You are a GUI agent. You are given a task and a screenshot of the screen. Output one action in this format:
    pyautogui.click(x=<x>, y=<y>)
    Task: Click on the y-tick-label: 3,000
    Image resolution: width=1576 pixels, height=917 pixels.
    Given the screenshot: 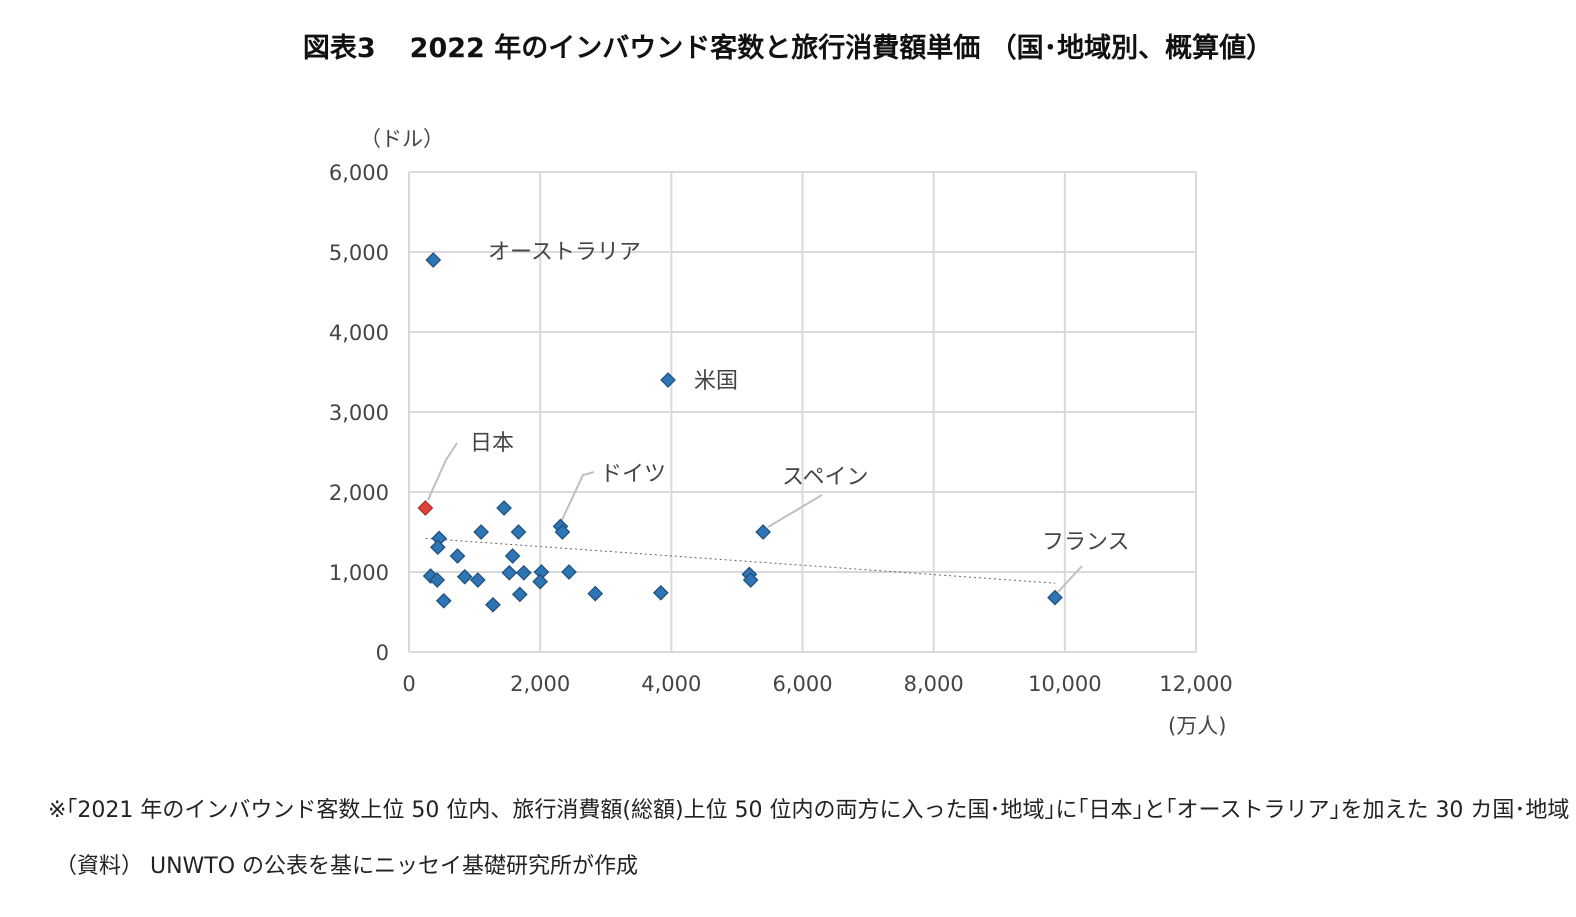 What is the action you would take?
    pyautogui.click(x=359, y=413)
    